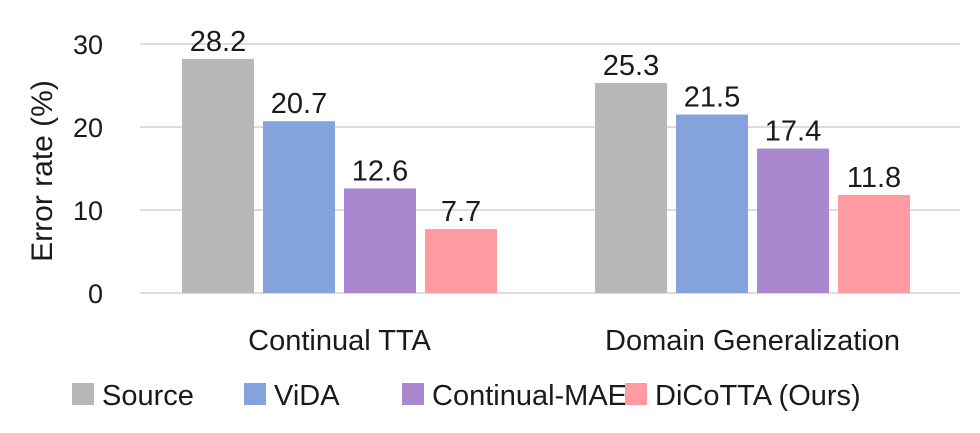  What do you see at coordinates (461, 261) in the screenshot?
I see `bar-dicotta-ours--0` at bounding box center [461, 261].